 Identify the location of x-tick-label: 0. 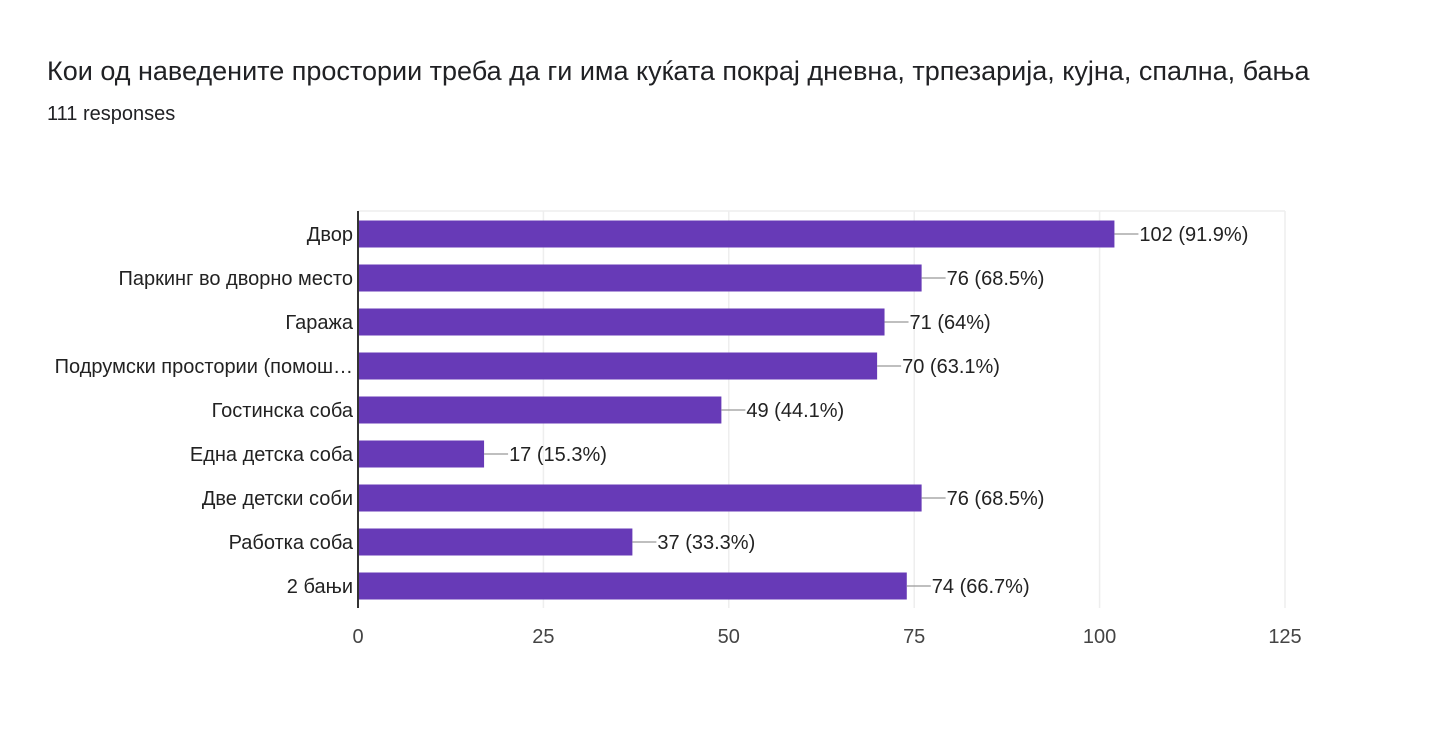
(357, 637).